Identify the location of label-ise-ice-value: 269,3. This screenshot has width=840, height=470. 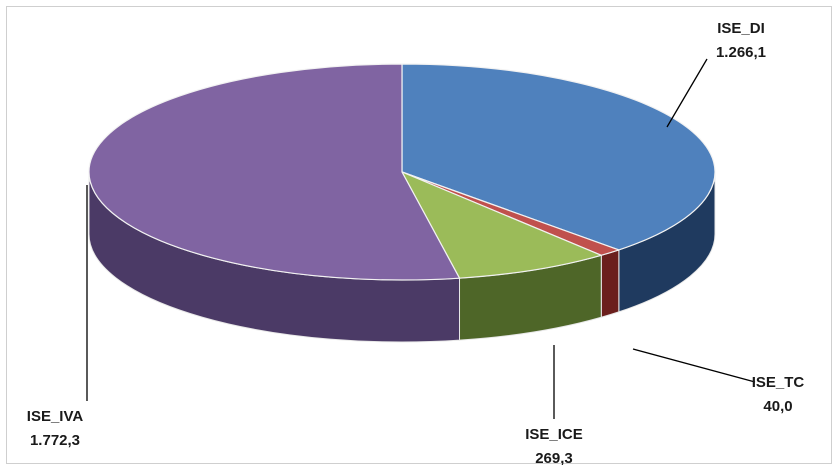
(554, 457).